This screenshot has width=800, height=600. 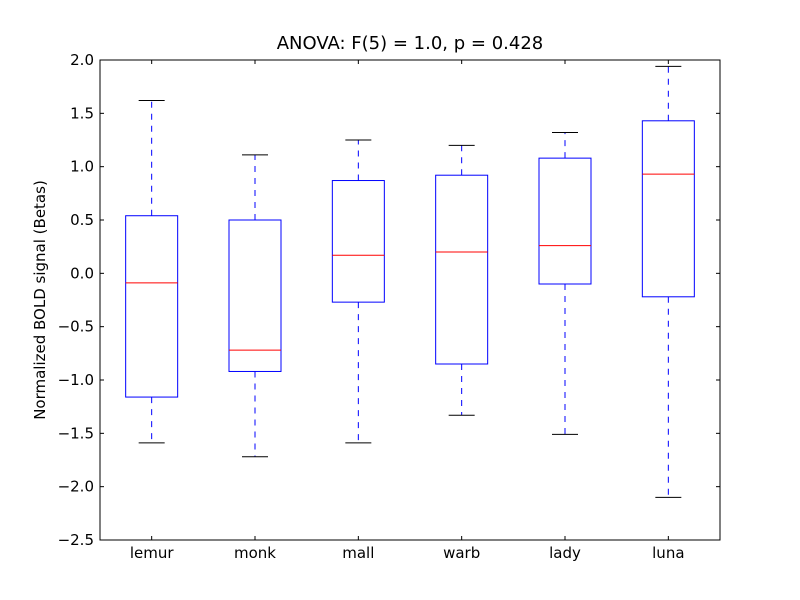 I want to click on x-tick-label: lady, so click(x=565, y=553).